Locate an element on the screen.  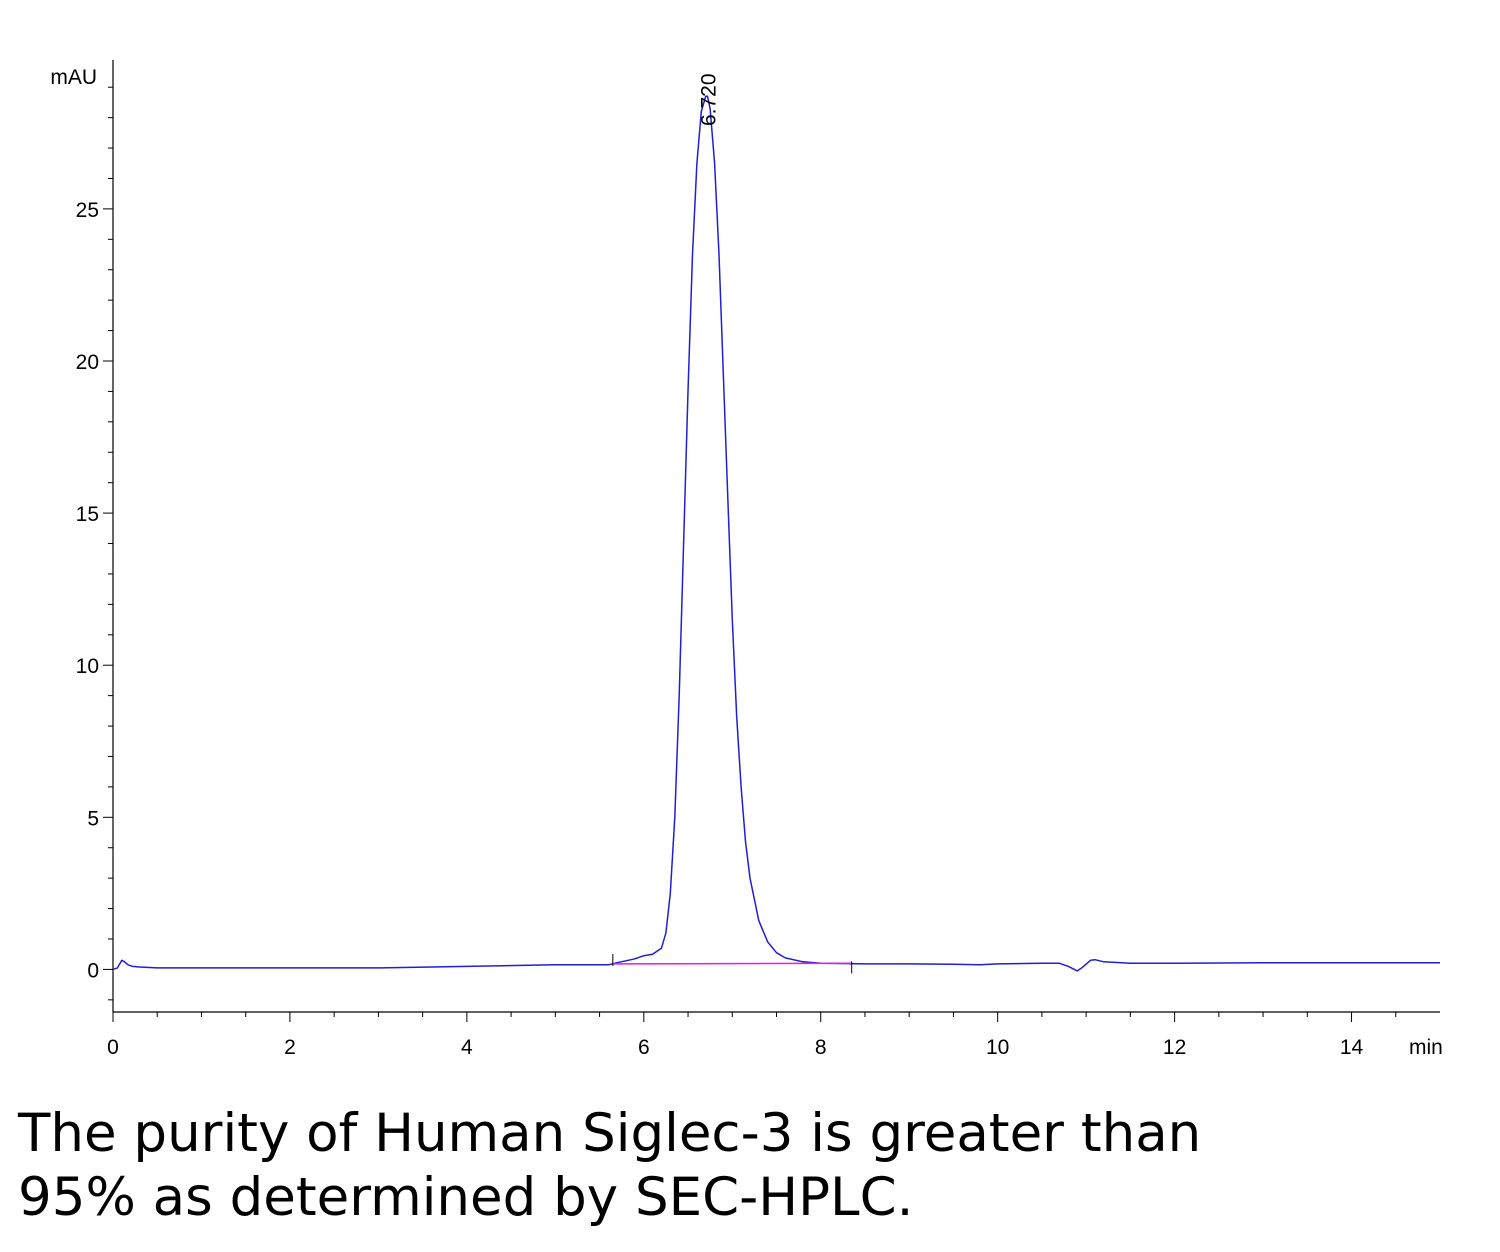
integration-baseline is located at coordinates (732, 963).